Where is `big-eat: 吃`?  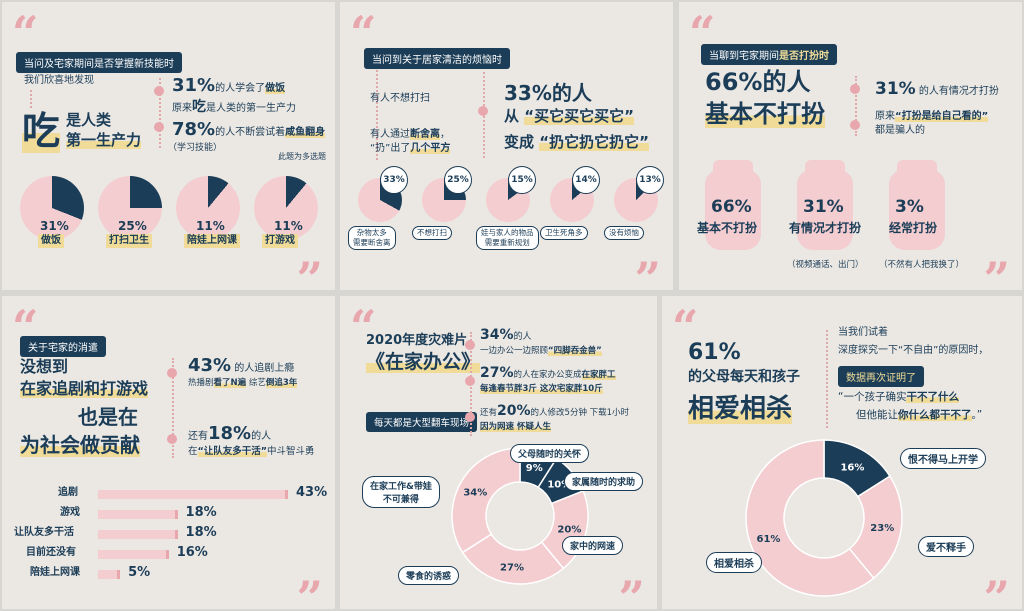
big-eat: 吃 is located at coordinates (41, 131).